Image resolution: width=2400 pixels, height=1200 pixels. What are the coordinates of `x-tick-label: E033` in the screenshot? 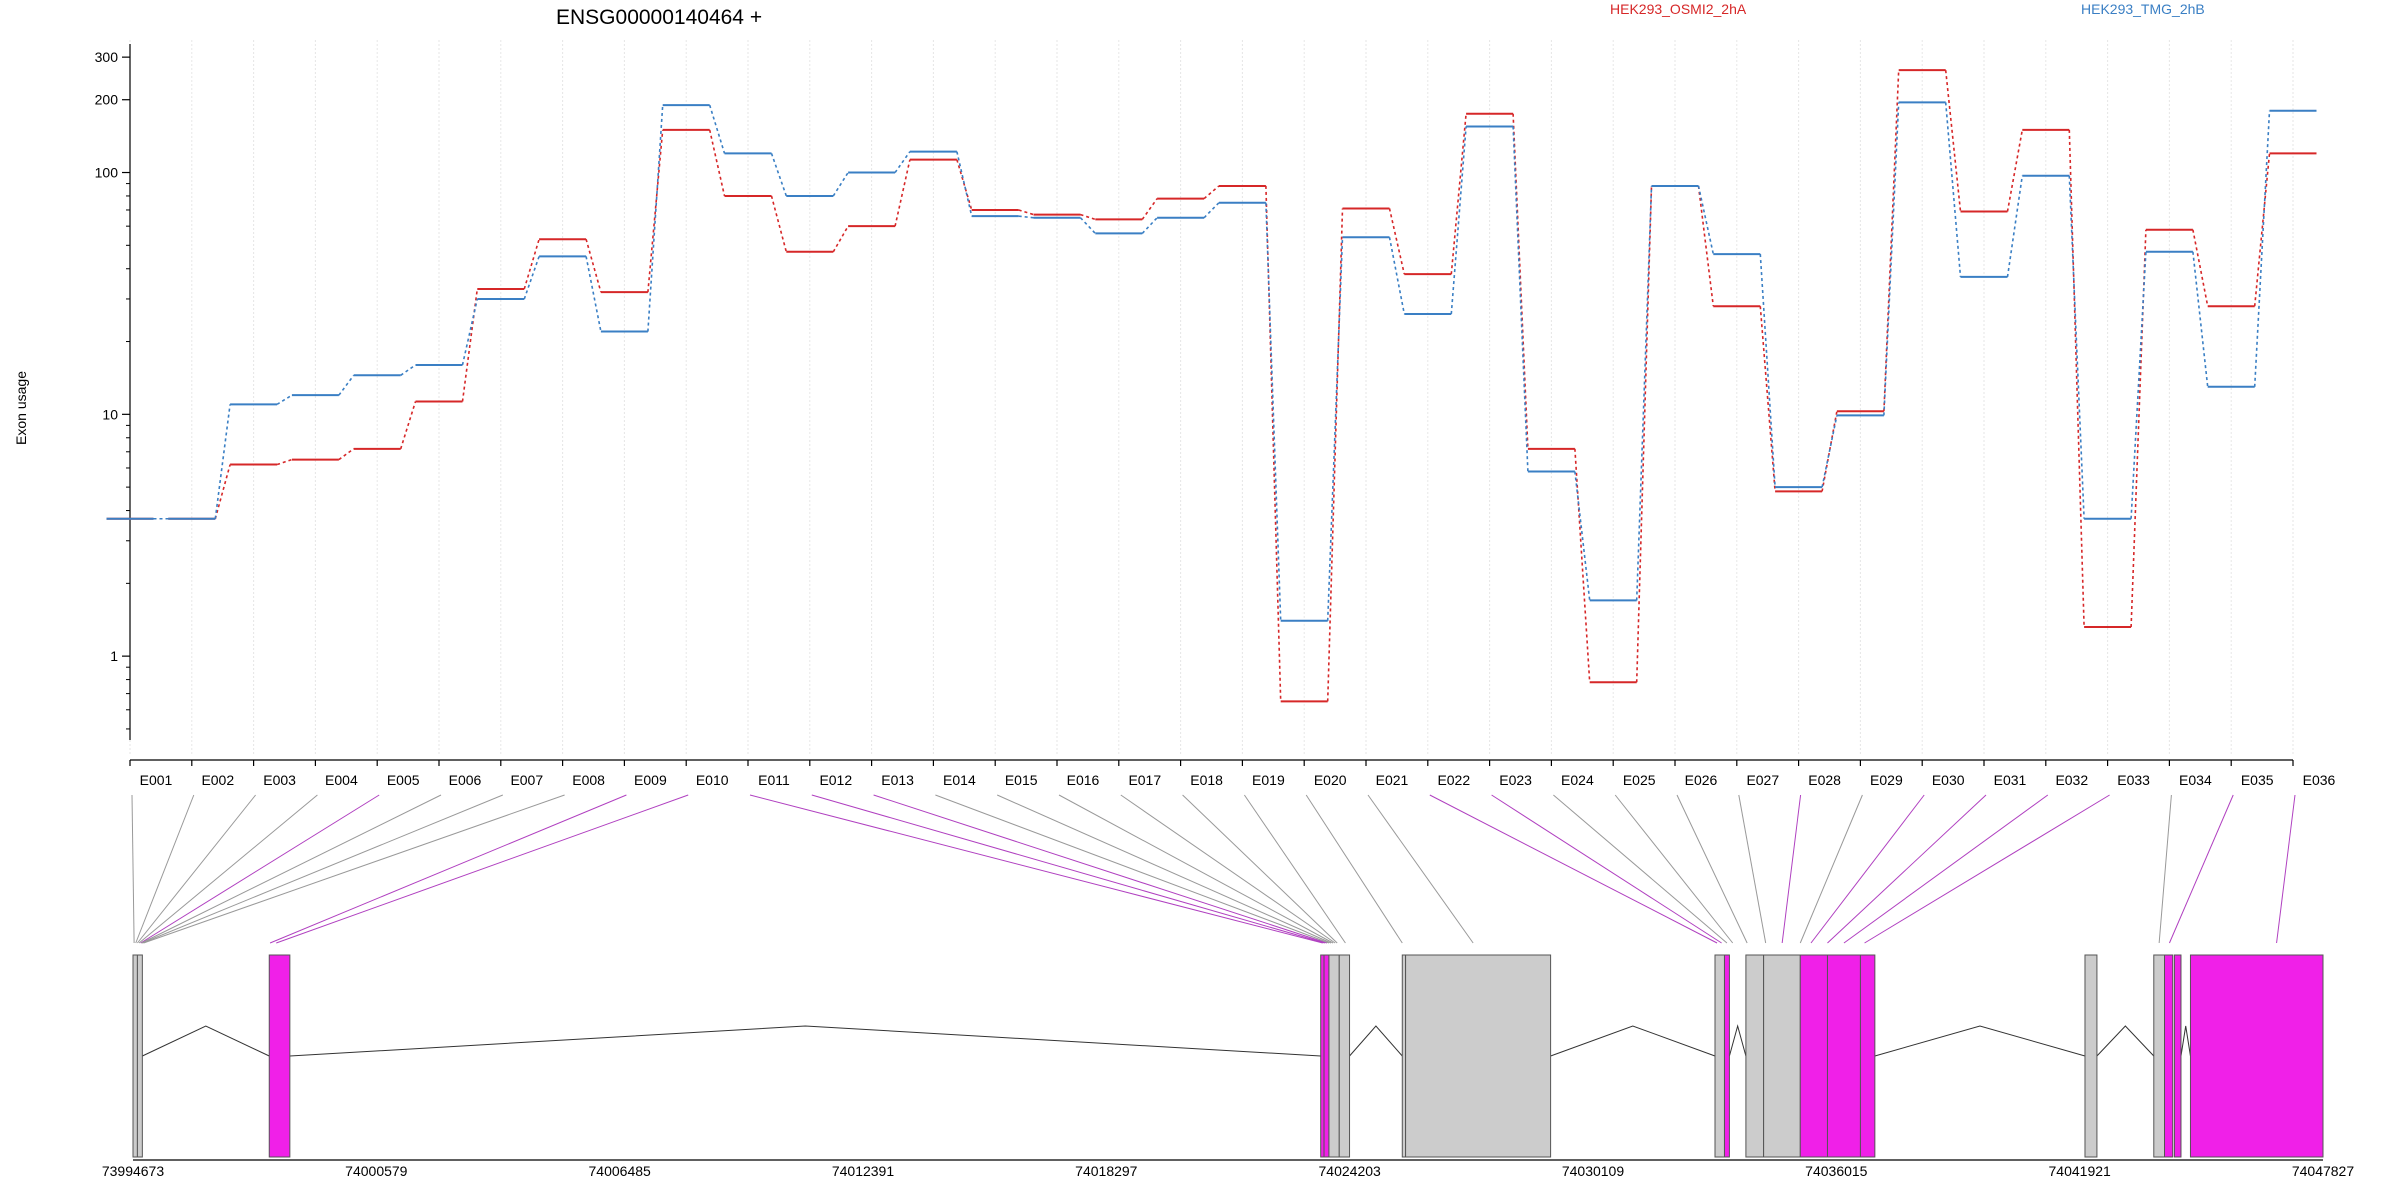 It's located at (2133, 780).